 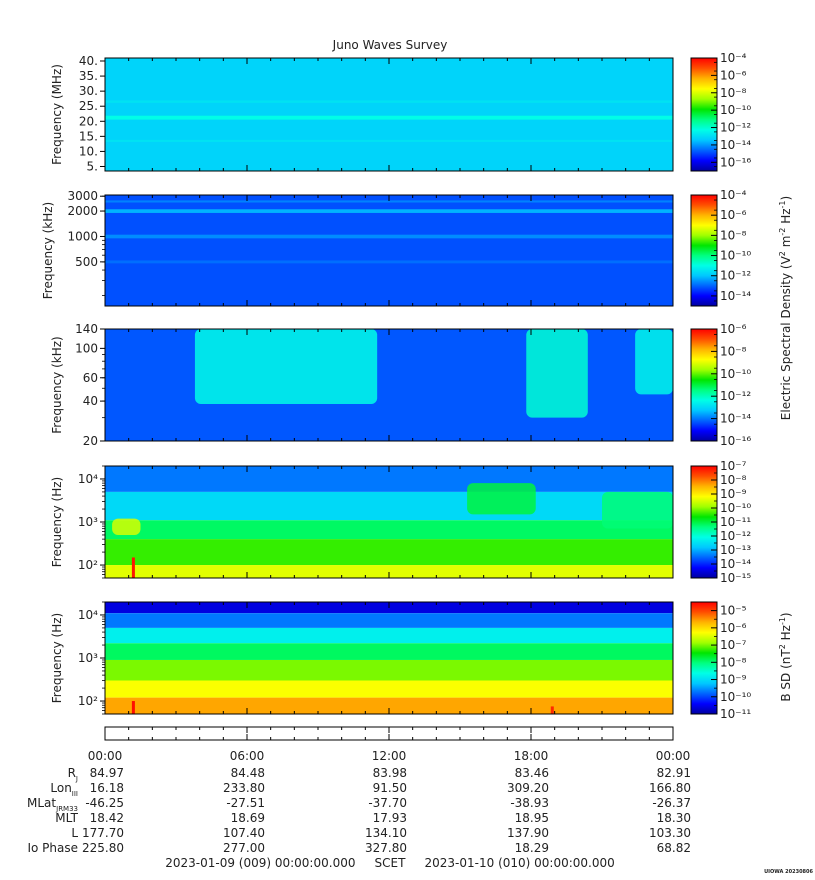 What do you see at coordinates (390, 45) in the screenshot?
I see `chart-title: Juno Waves Survey` at bounding box center [390, 45].